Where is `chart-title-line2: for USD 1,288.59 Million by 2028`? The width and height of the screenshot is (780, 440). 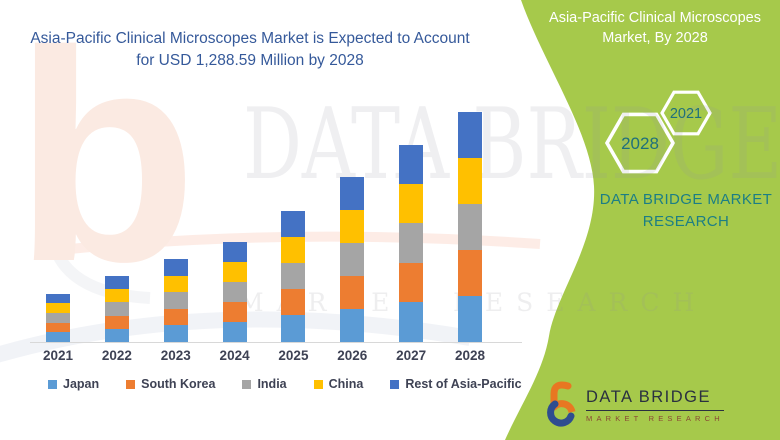
chart-title-line2: for USD 1,288.59 Million by 2028 is located at coordinates (250, 60).